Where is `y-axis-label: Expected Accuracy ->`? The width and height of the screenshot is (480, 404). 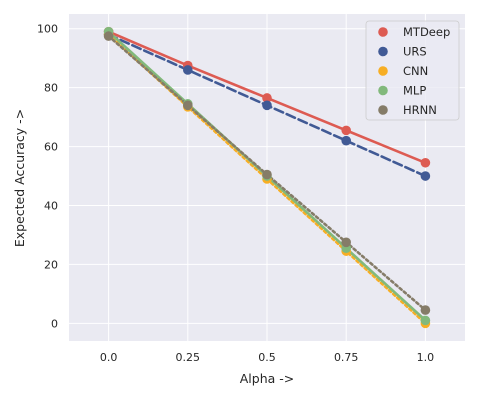 y-axis-label: Expected Accuracy -> is located at coordinates (19, 178).